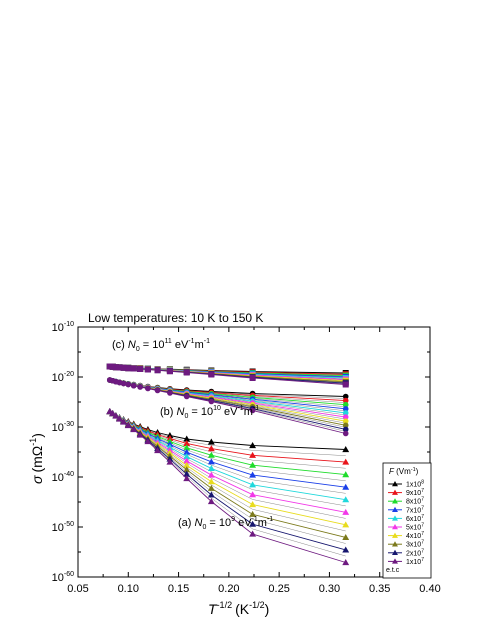  What do you see at coordinates (63, 452) in the screenshot?
I see `y-tick-labels: 10-60 10-50 10-40 10-30 10-20 10-10` at bounding box center [63, 452].